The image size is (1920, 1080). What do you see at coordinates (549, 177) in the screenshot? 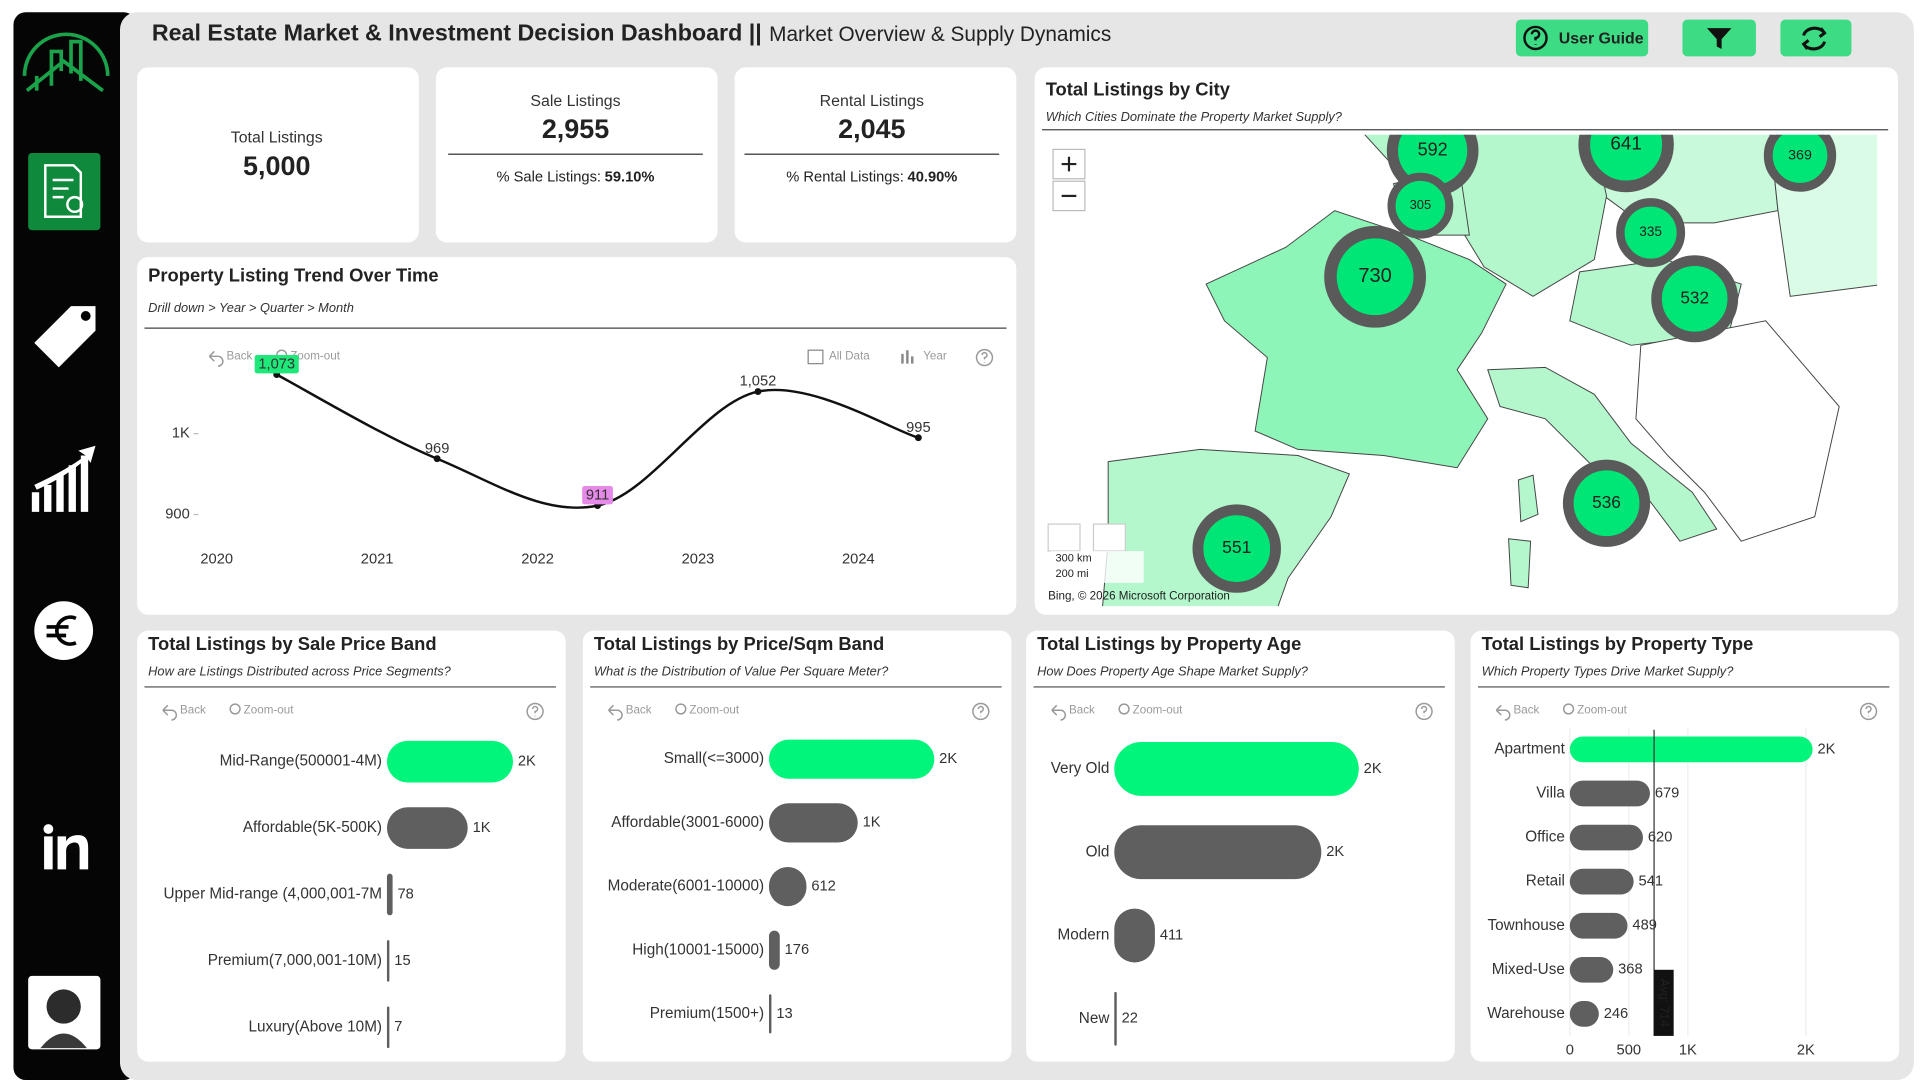
I see `kpi-percent-label: % Sale Listings:` at bounding box center [549, 177].